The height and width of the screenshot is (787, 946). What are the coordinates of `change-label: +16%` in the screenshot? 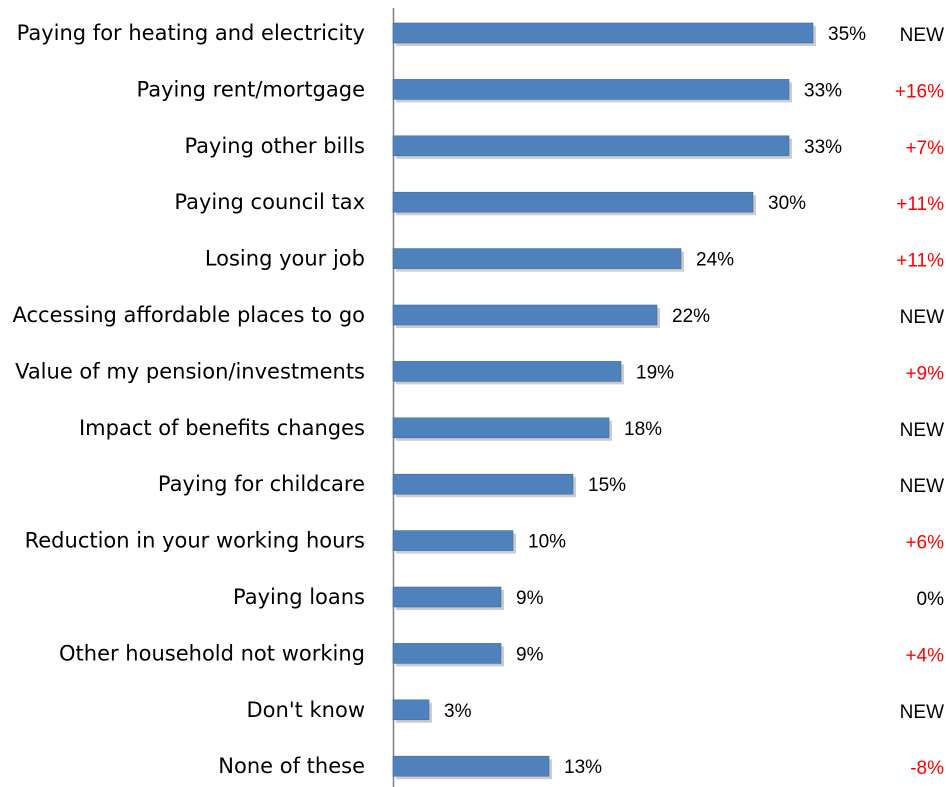 It's located at (919, 91).